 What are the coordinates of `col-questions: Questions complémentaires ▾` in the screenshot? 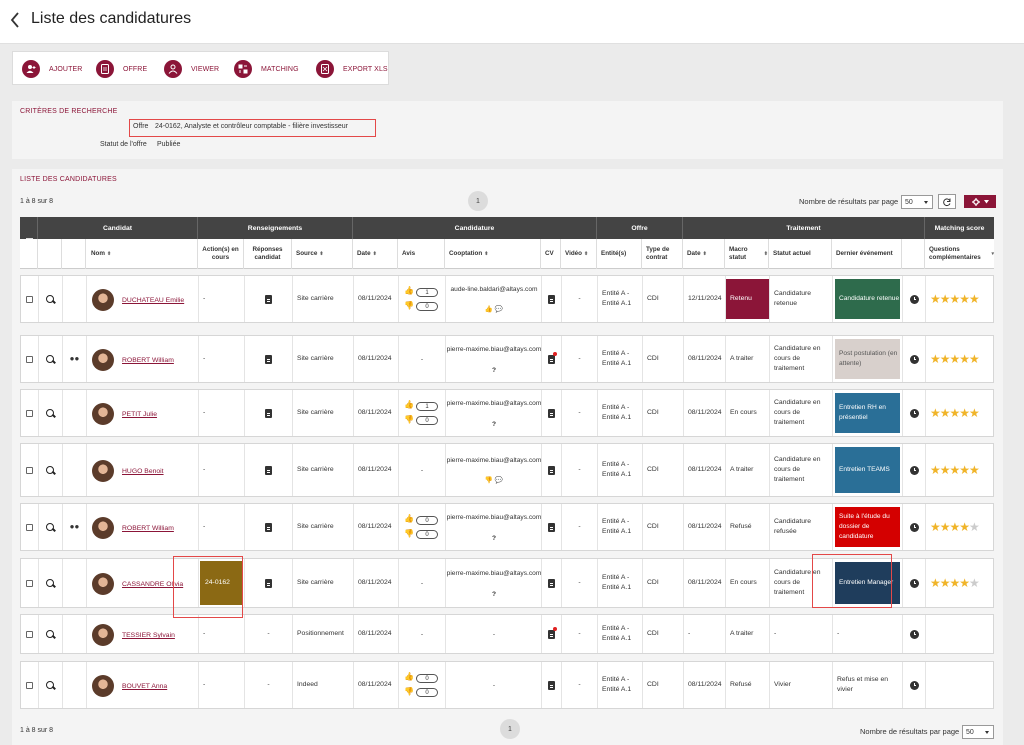 It's located at (959, 254).